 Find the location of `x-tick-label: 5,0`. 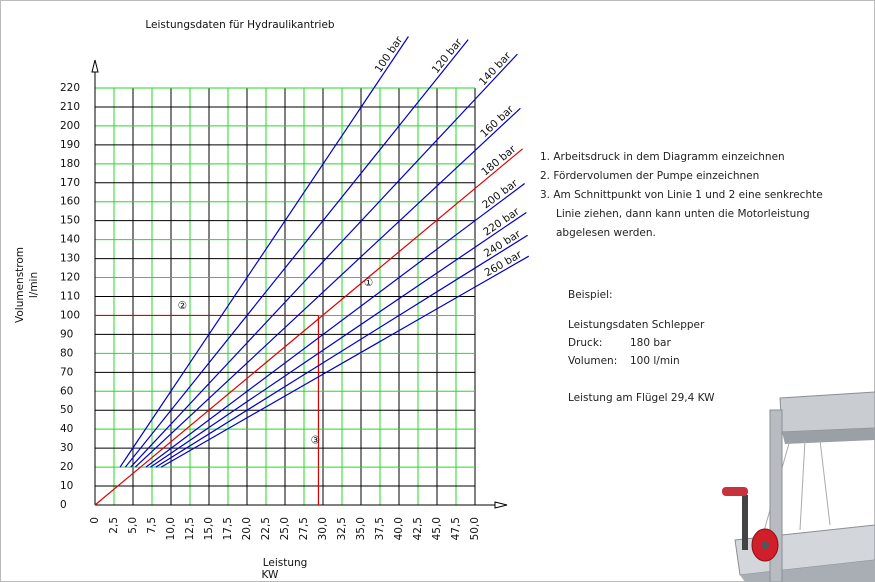

x-tick-label: 5,0 is located at coordinates (133, 525).